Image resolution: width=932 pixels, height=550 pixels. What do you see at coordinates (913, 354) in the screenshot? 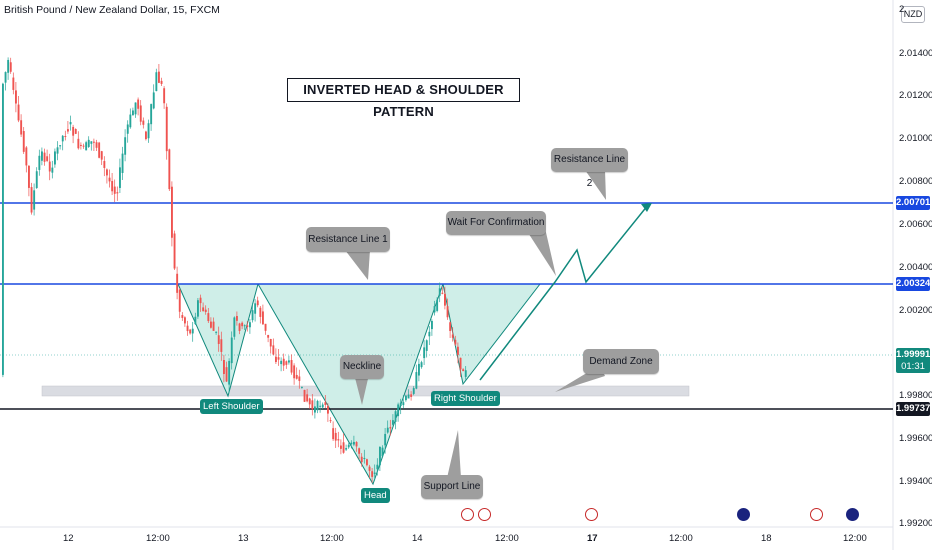
I see `current-price-tag: 1.99991` at bounding box center [913, 354].